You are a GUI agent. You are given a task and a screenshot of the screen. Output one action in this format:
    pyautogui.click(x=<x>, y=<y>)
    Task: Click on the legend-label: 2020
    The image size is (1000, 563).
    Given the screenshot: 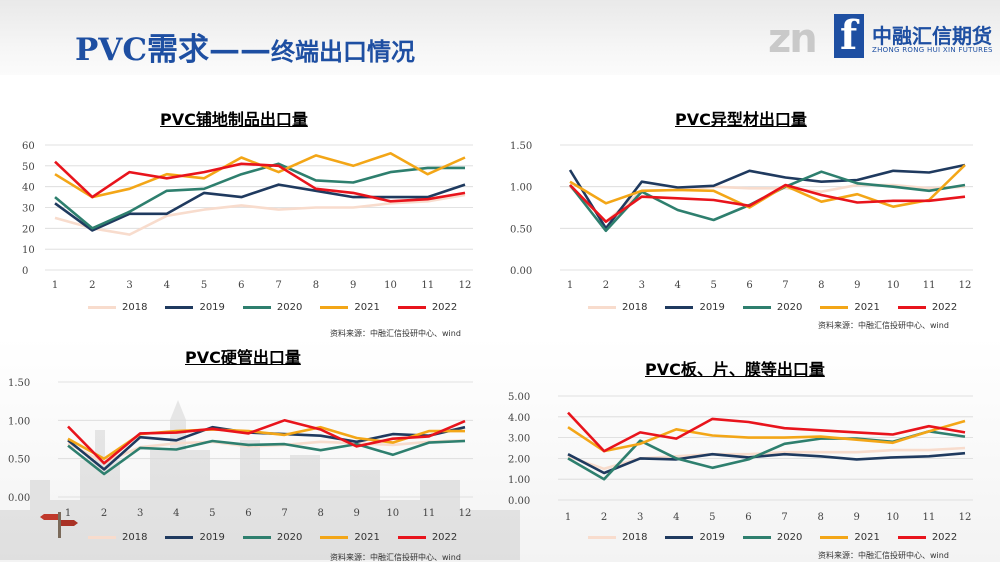 What is the action you would take?
    pyautogui.click(x=289, y=307)
    